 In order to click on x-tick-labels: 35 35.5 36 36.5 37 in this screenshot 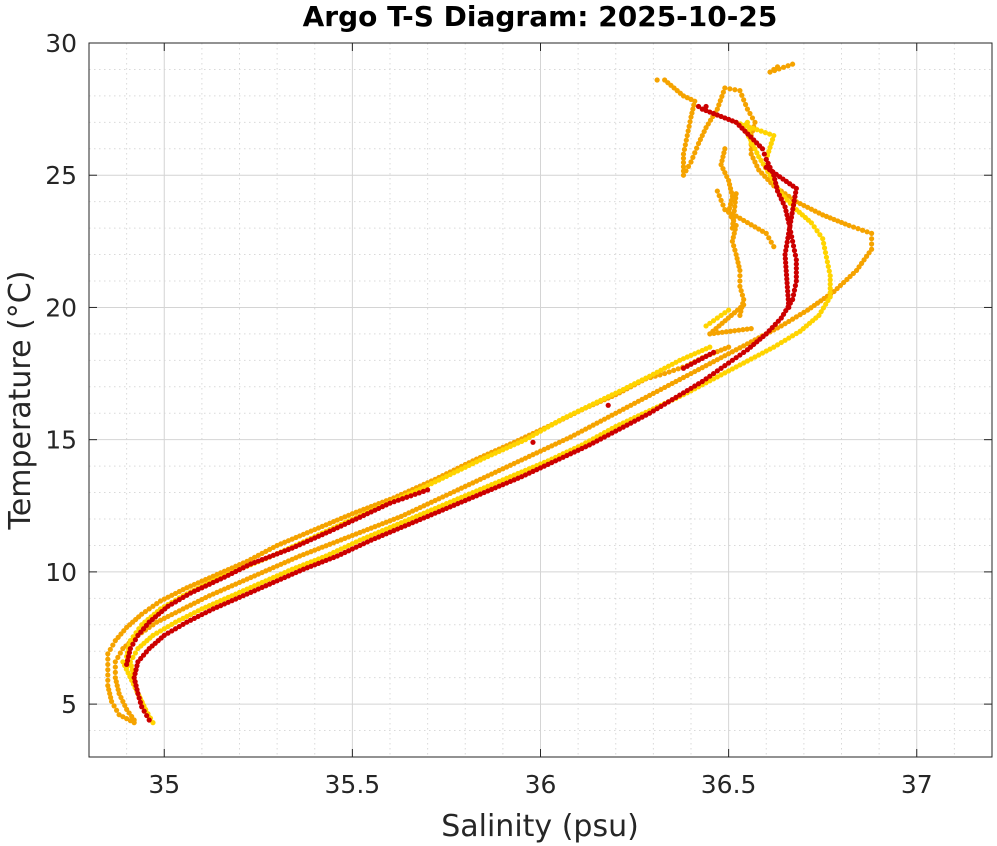, I will do `click(540, 784)`.